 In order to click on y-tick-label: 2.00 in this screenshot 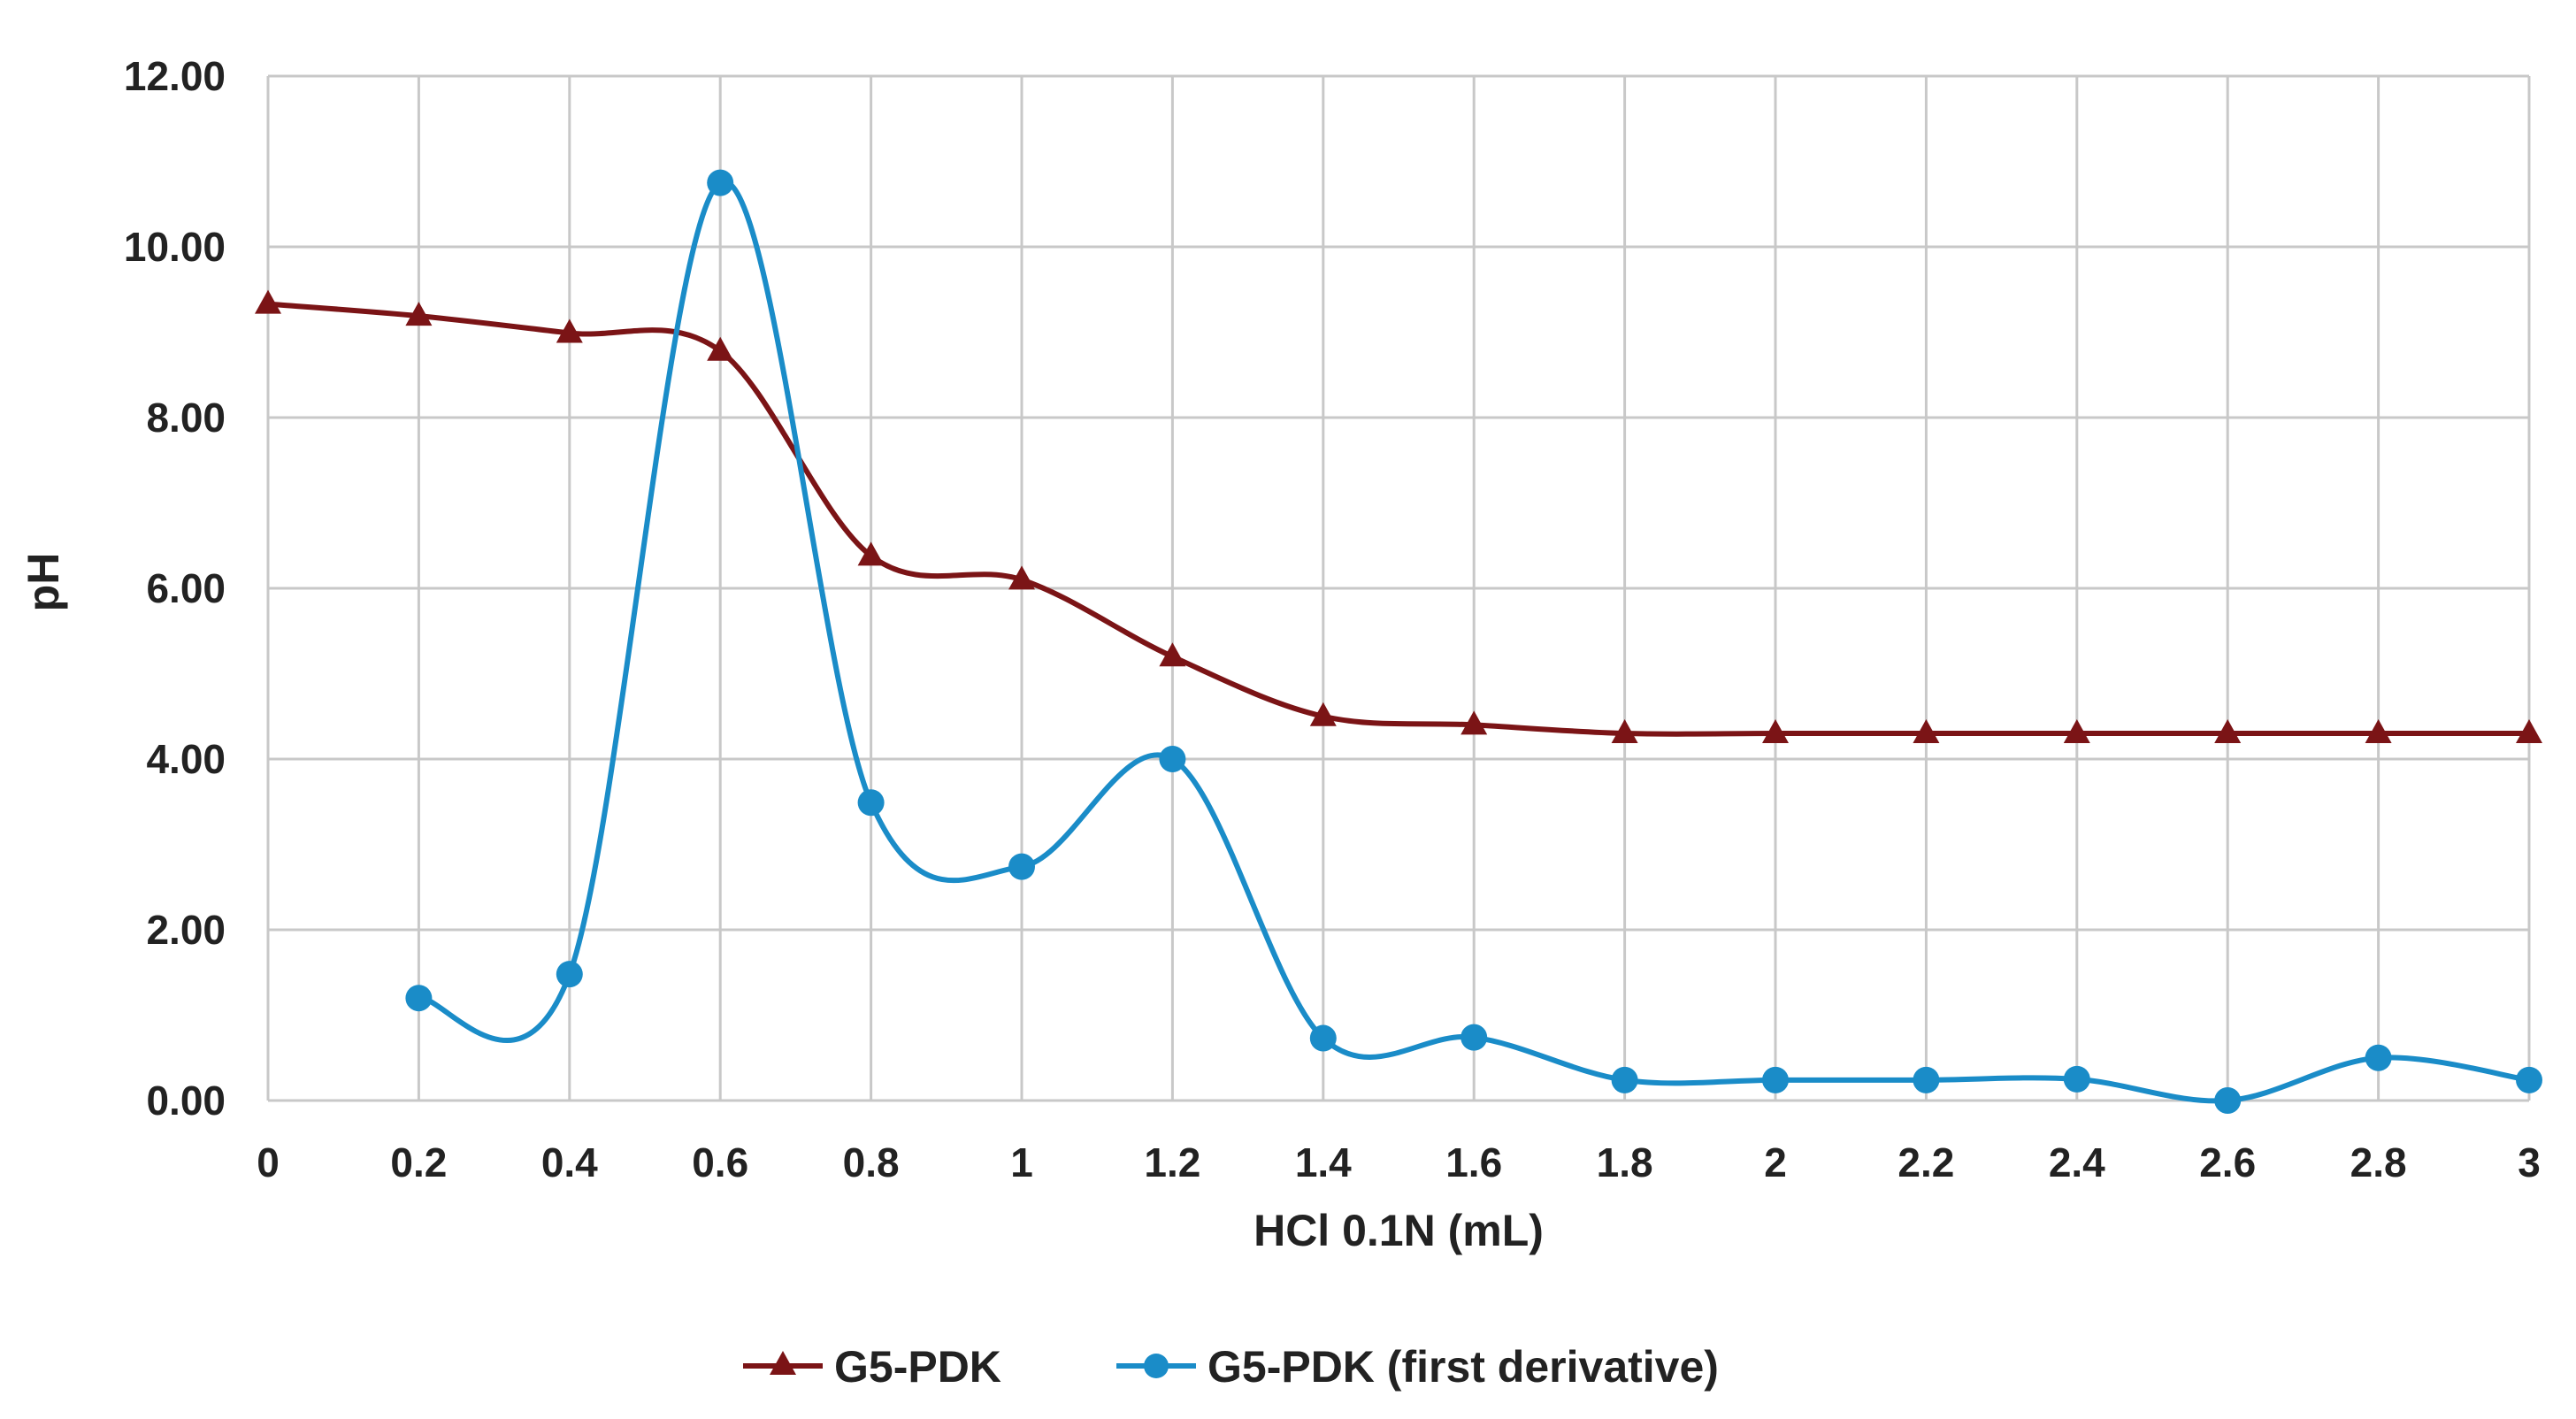, I will do `click(186, 930)`.